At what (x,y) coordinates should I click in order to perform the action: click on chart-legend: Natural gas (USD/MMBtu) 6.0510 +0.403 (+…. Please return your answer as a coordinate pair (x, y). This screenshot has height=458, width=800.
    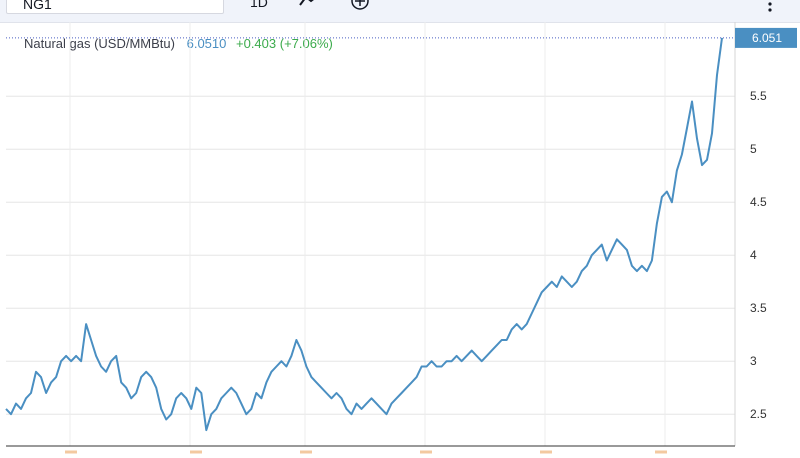
    Looking at the image, I should click on (178, 43).